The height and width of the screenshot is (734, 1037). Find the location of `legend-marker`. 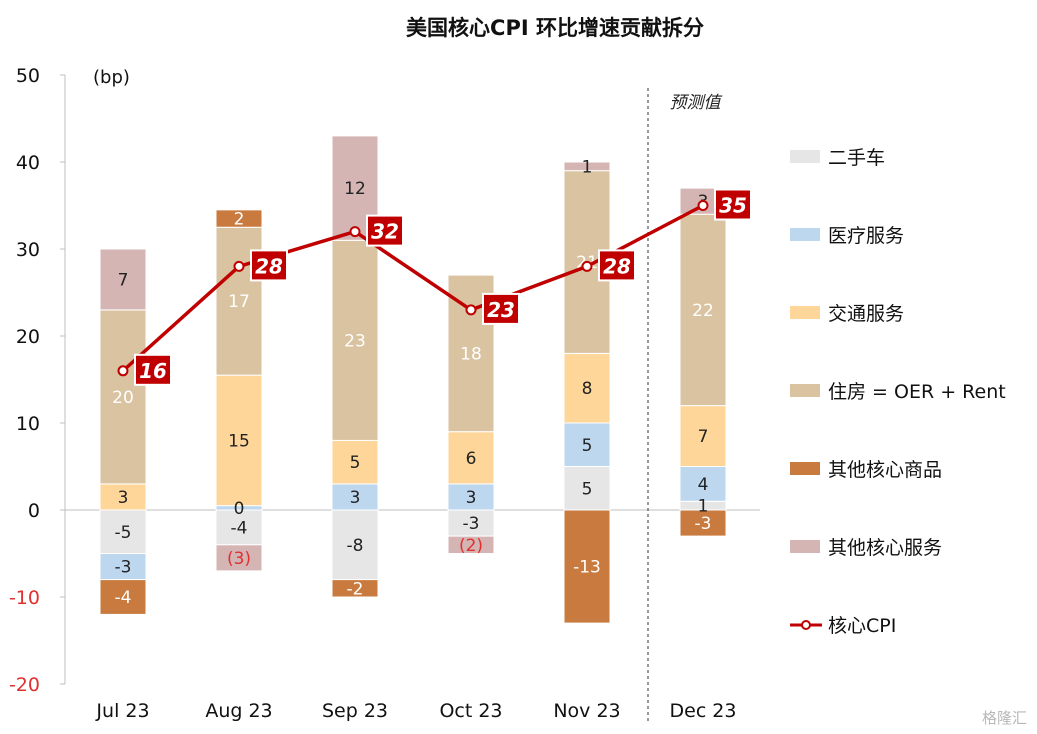

legend-marker is located at coordinates (806, 625).